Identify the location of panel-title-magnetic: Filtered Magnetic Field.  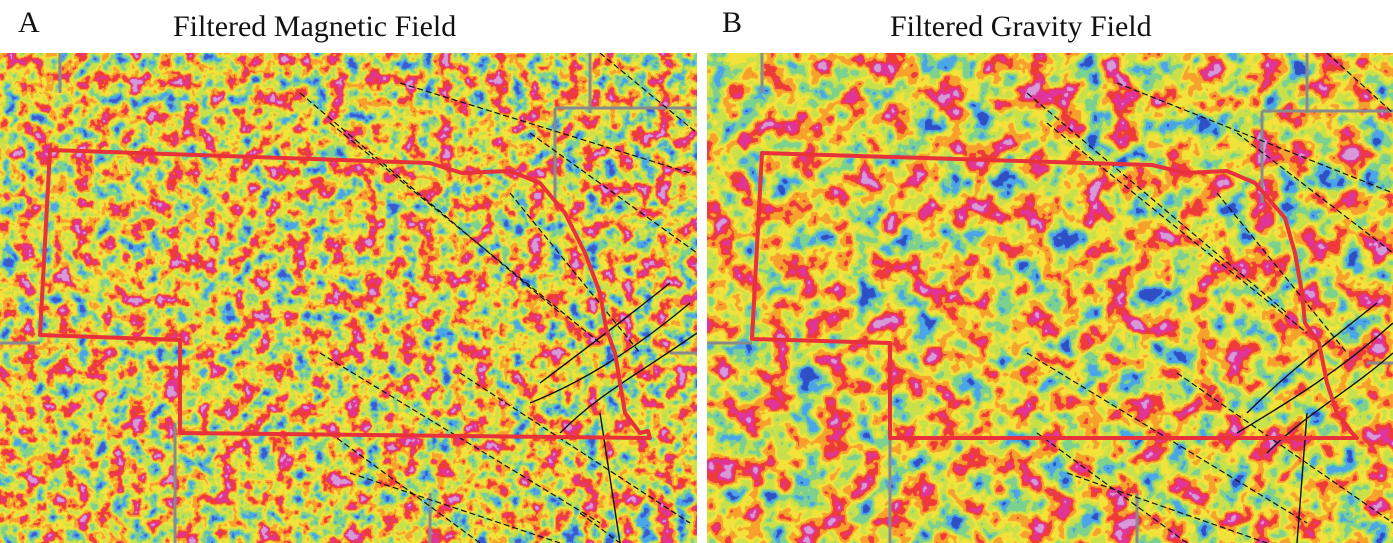
(315, 26).